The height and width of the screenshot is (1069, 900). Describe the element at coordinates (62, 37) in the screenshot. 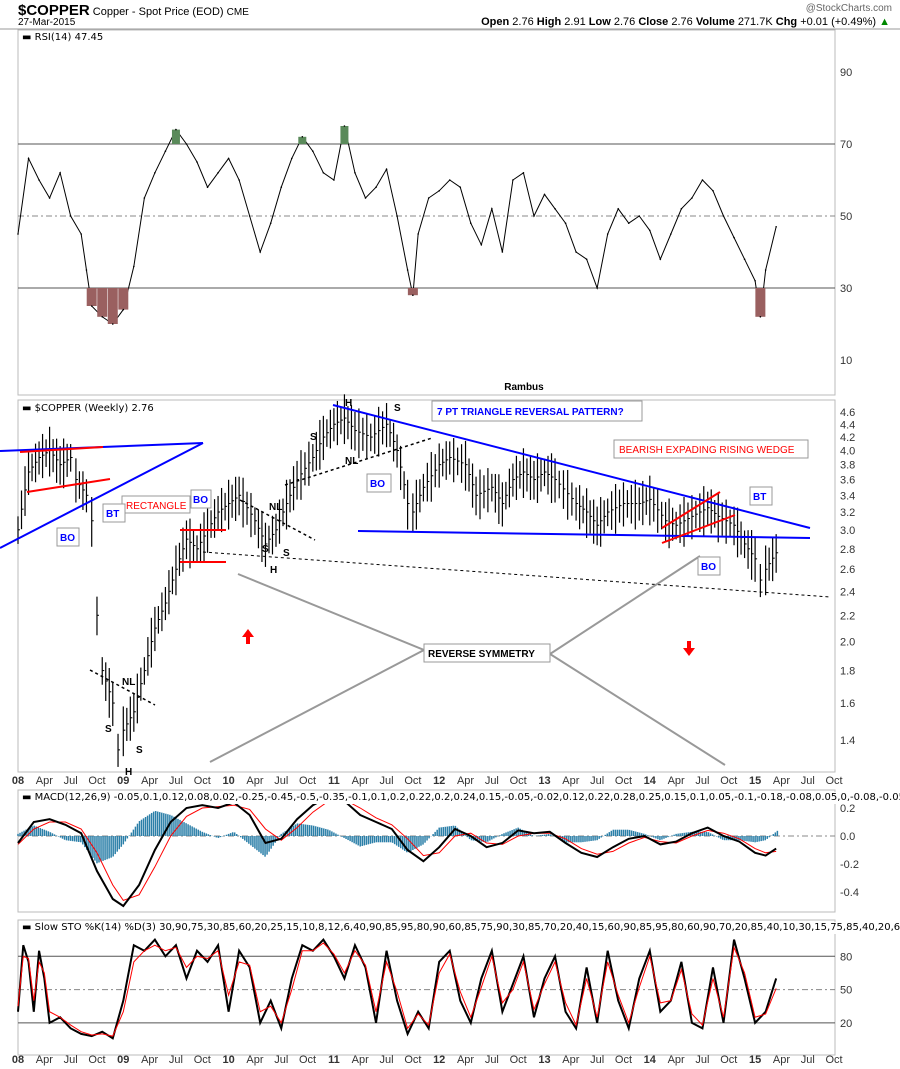

I see `rsi-title: ▬ RSI(14) 47.45` at that location.